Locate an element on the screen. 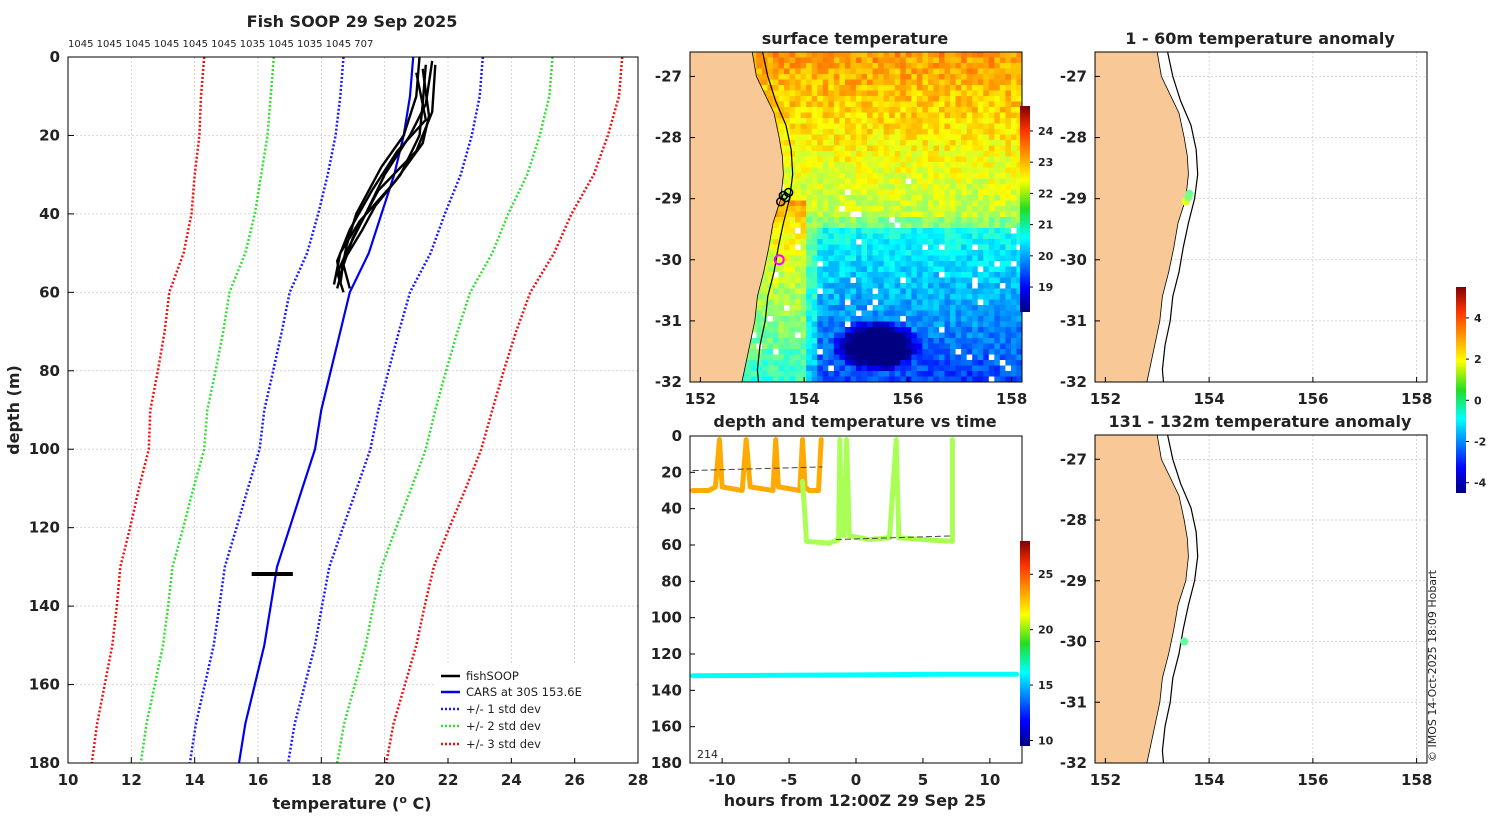  sst-xtick-label: 154 is located at coordinates (803, 399).